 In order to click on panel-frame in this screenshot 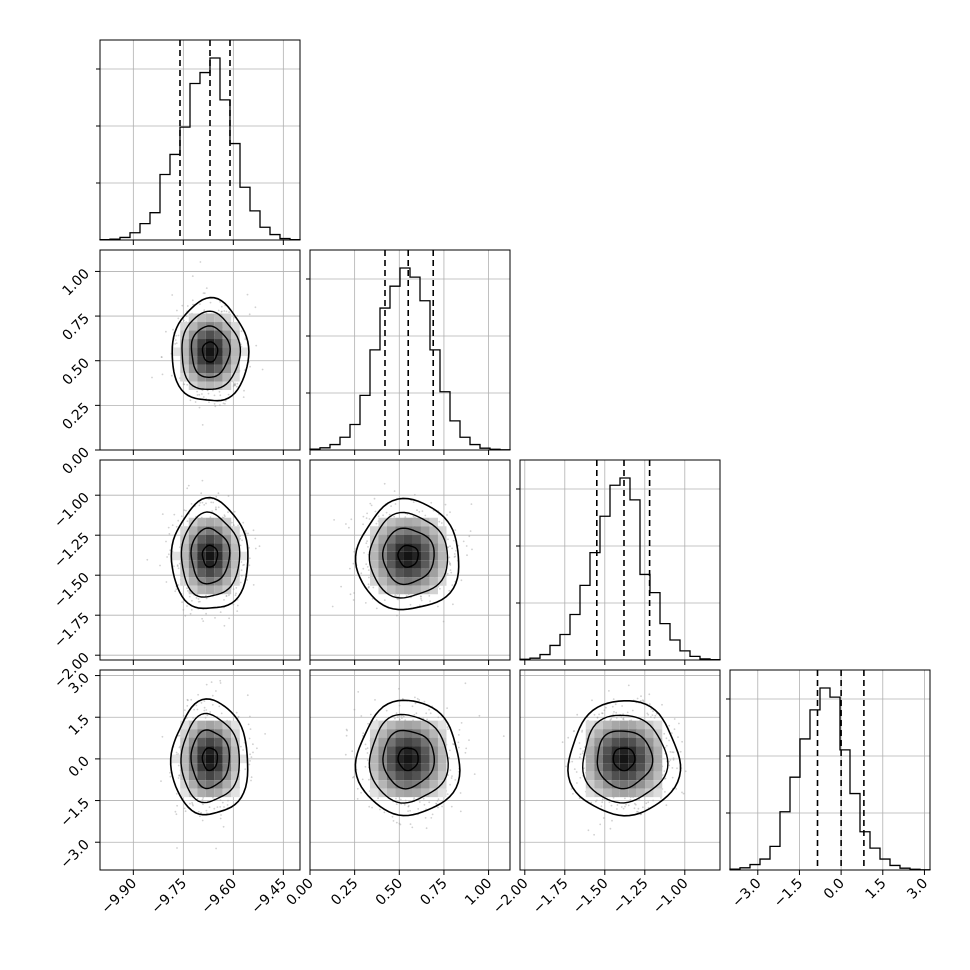, I will do `click(200, 140)`.